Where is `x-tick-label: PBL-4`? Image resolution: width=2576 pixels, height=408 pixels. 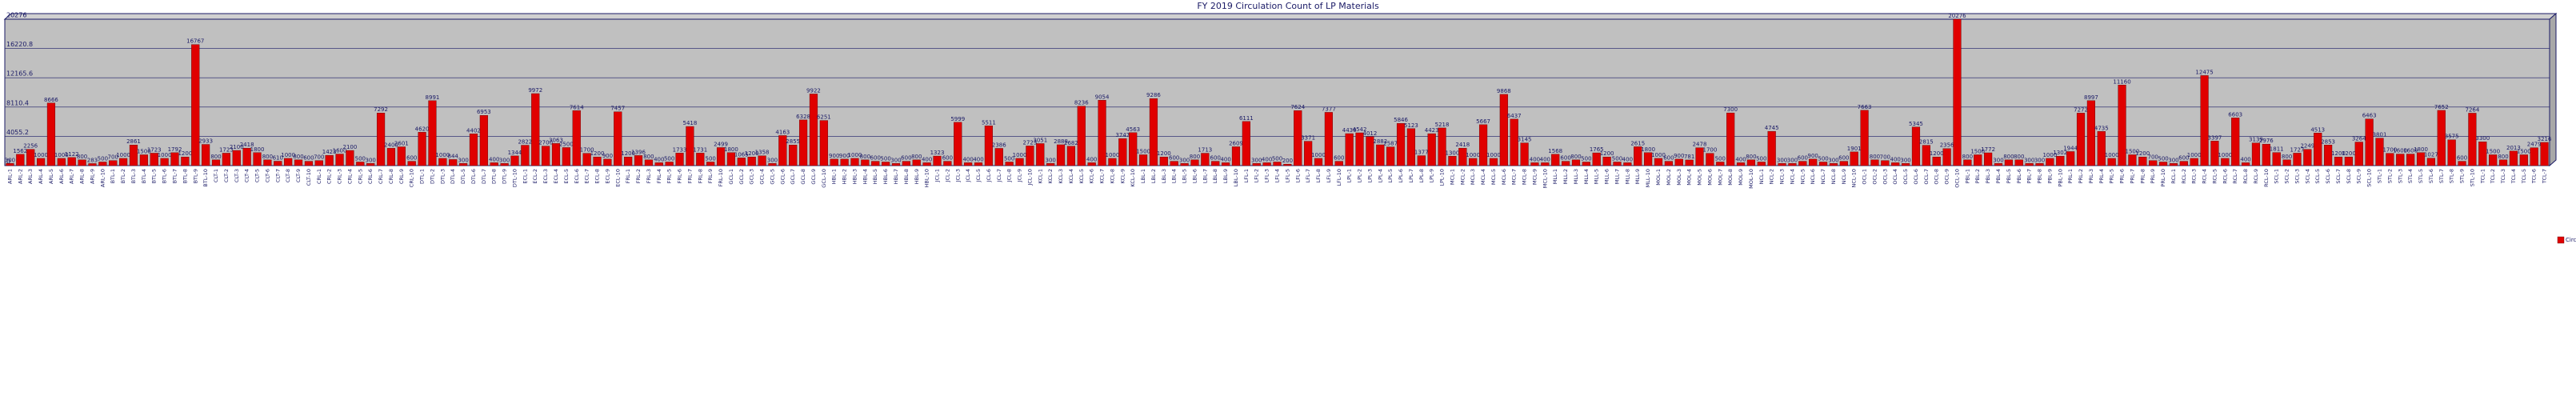 x-tick-label: PBL-4 is located at coordinates (1998, 176).